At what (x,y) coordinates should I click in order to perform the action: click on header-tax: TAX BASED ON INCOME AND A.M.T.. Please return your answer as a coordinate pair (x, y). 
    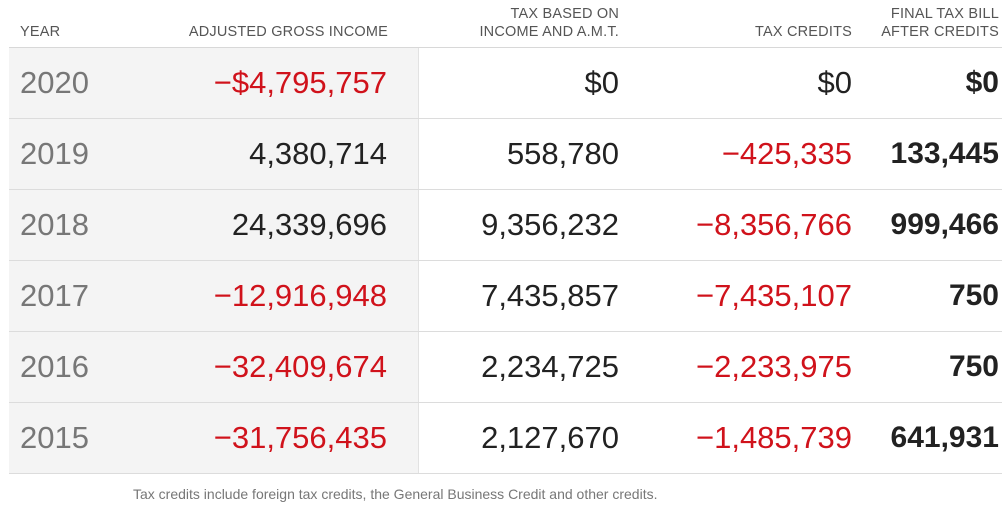
    Looking at the image, I should click on (531, 23).